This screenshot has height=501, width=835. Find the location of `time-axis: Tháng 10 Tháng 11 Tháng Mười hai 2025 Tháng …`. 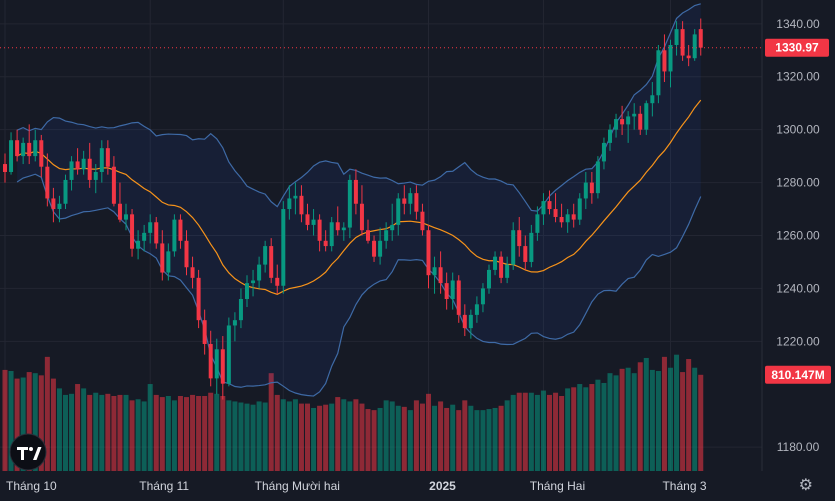

time-axis: Tháng 10 Tháng 11 Tháng Mười hai 2025 Tháng … is located at coordinates (356, 486).